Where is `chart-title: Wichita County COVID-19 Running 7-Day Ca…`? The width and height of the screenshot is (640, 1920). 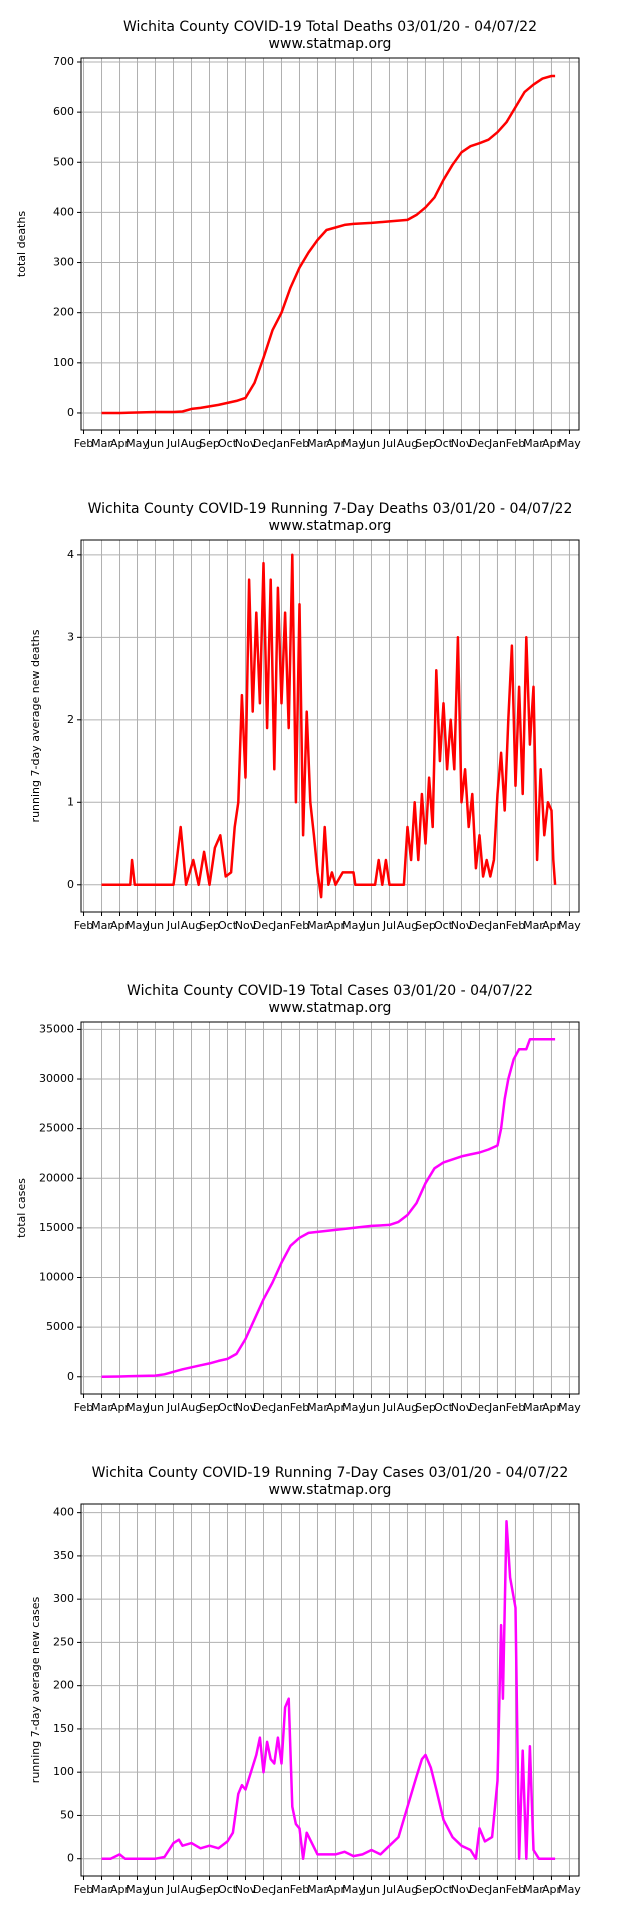 chart-title: Wichita County COVID-19 Running 7-Day Ca… is located at coordinates (330, 1473).